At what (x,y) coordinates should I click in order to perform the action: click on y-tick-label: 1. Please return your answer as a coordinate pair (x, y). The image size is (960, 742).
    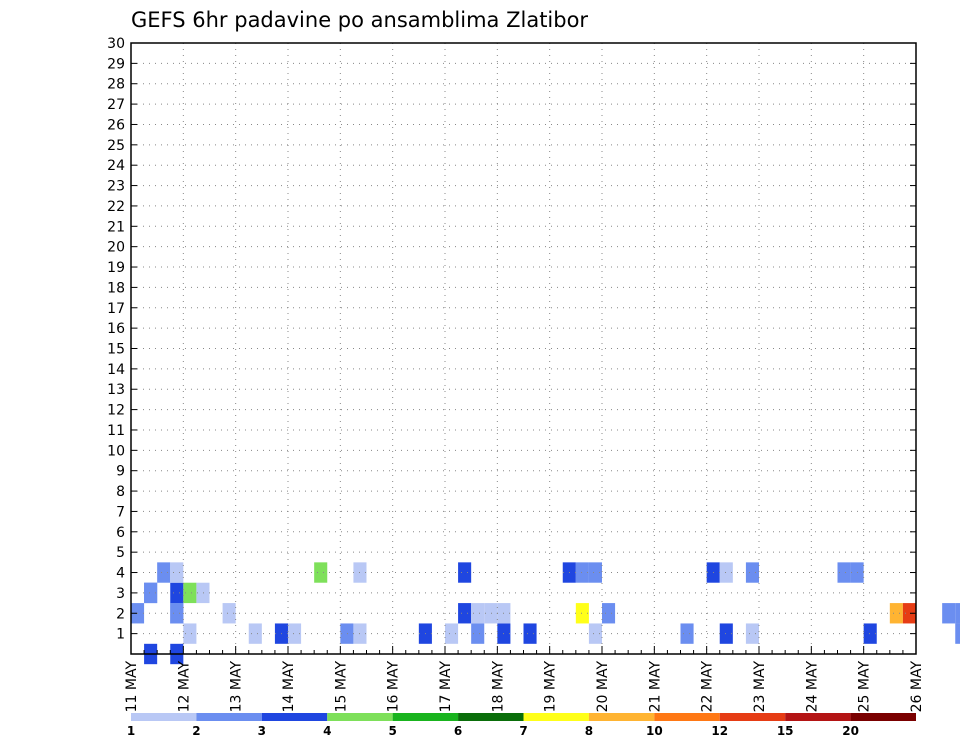
    Looking at the image, I should click on (120, 635).